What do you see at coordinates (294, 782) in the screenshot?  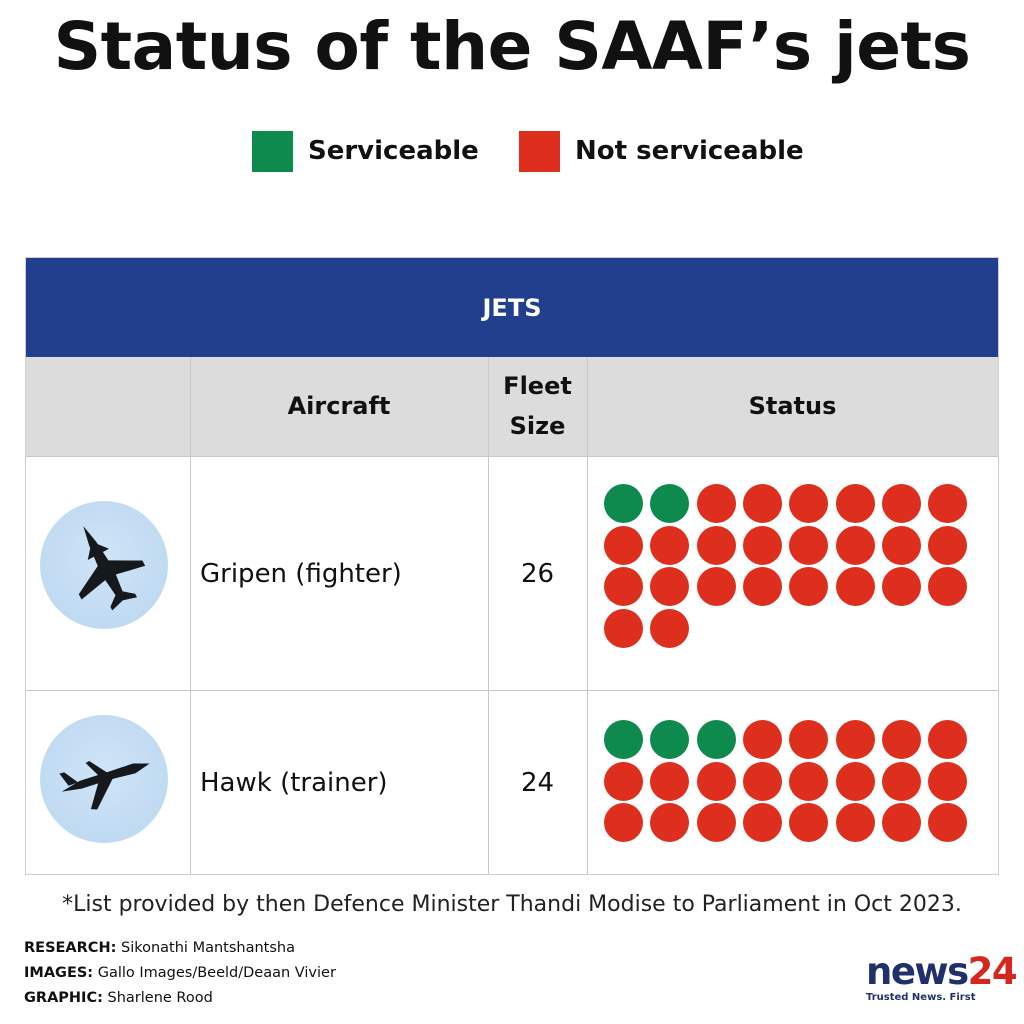 I see `aircraft-name-hawk: Hawk (trainer)` at bounding box center [294, 782].